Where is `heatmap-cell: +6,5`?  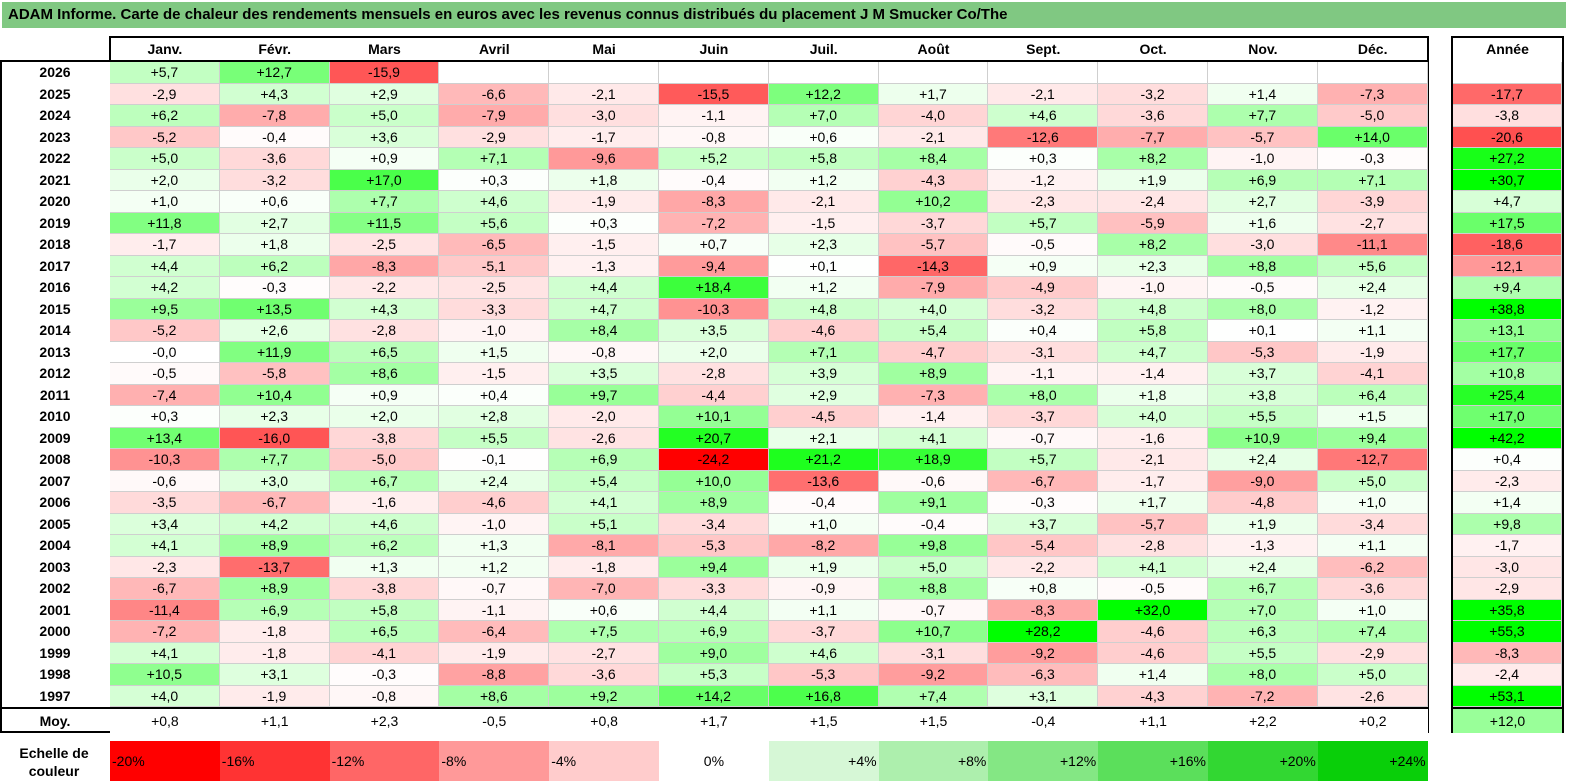 heatmap-cell: +6,5 is located at coordinates (384, 352).